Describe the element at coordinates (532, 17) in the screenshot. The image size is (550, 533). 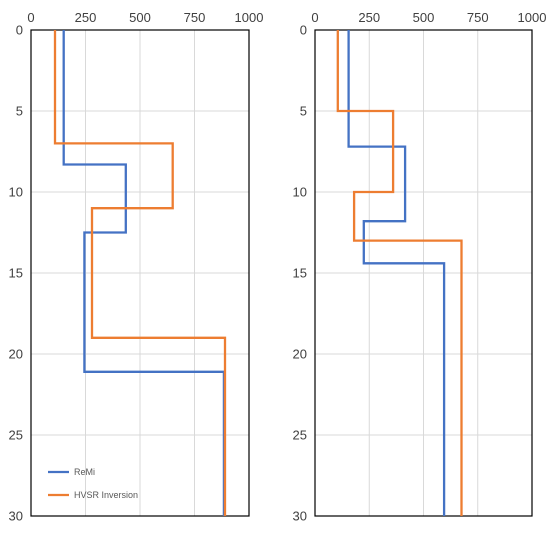
I see `right-panel-x-tick-label: 1000` at that location.